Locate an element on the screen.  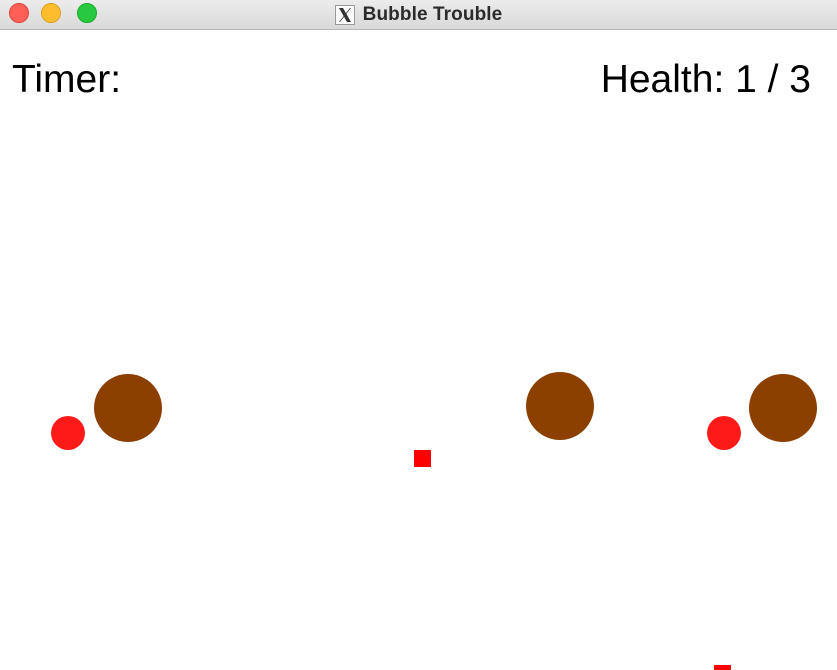
timer-label: Timer: is located at coordinates (67, 79).